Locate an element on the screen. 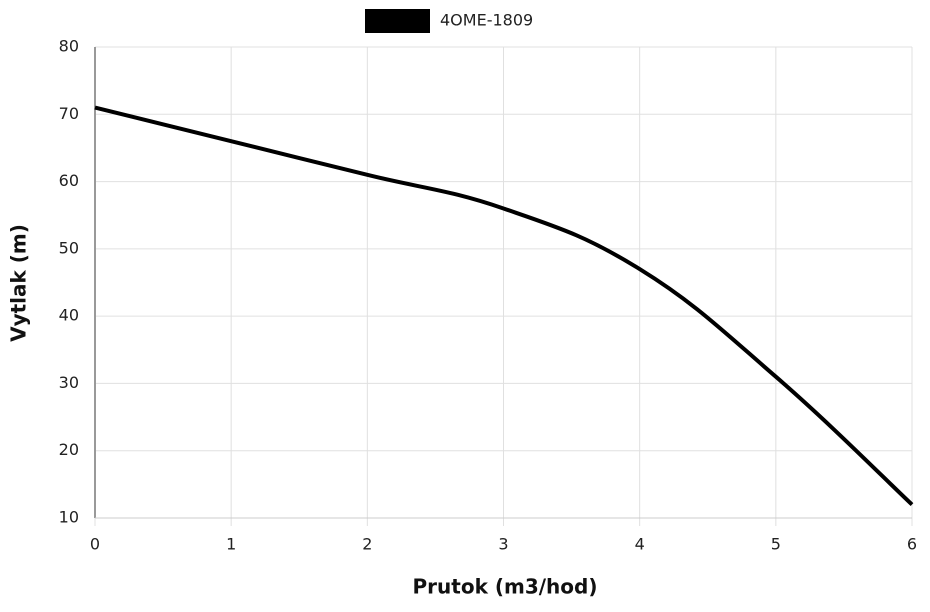 The width and height of the screenshot is (930, 612). legend-swatch is located at coordinates (397, 21).